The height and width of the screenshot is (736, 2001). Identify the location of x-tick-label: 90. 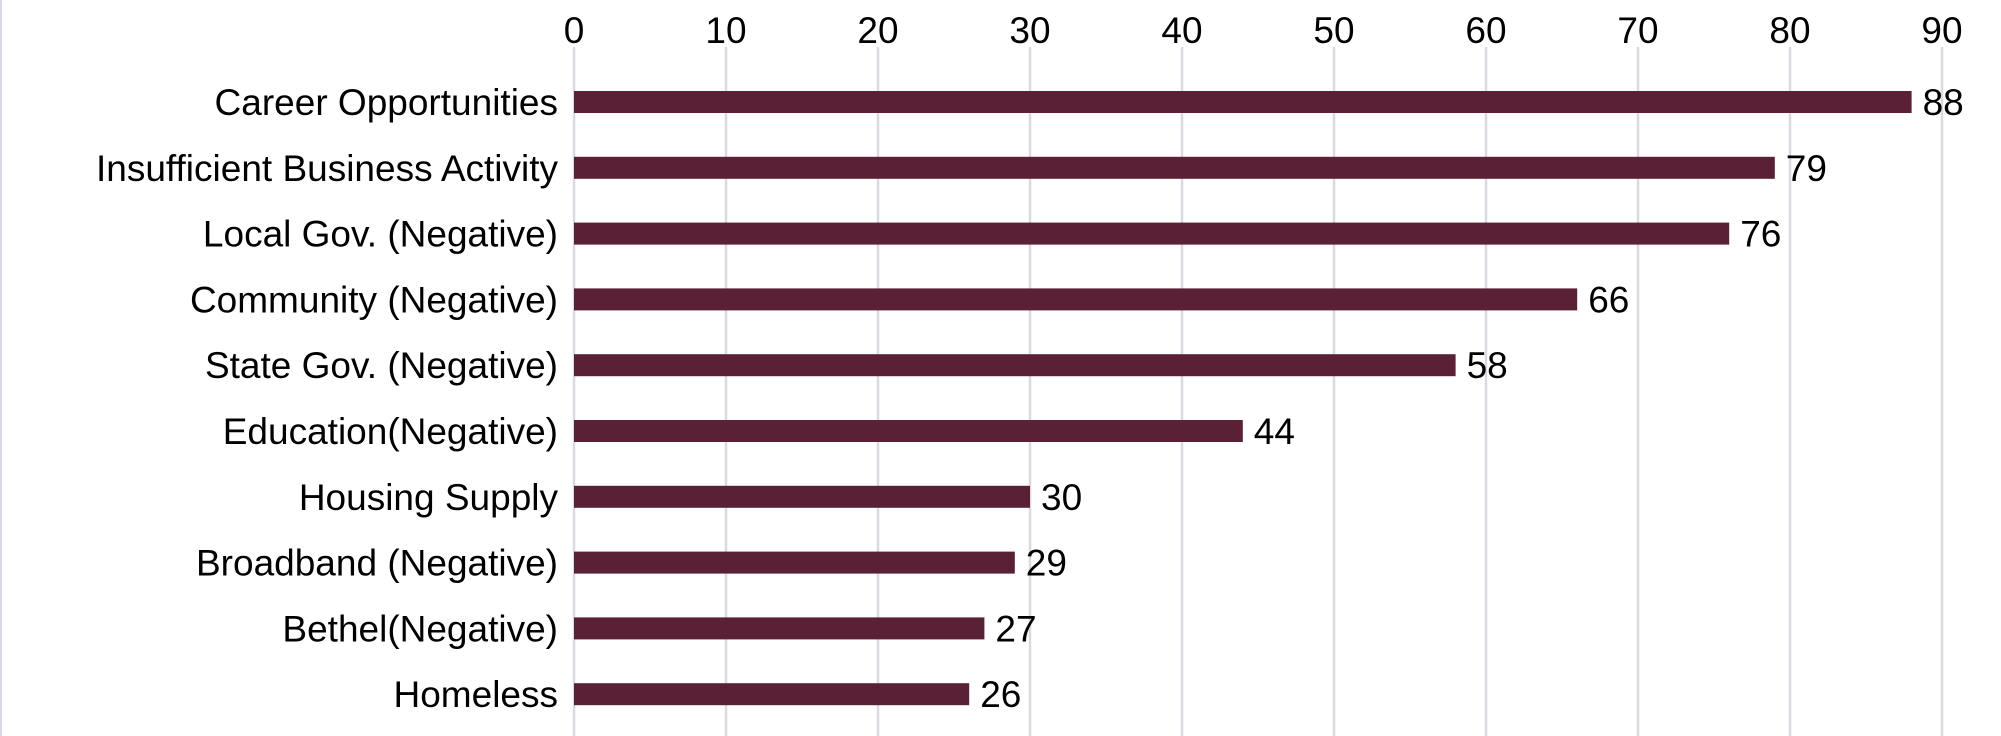
(1941, 30).